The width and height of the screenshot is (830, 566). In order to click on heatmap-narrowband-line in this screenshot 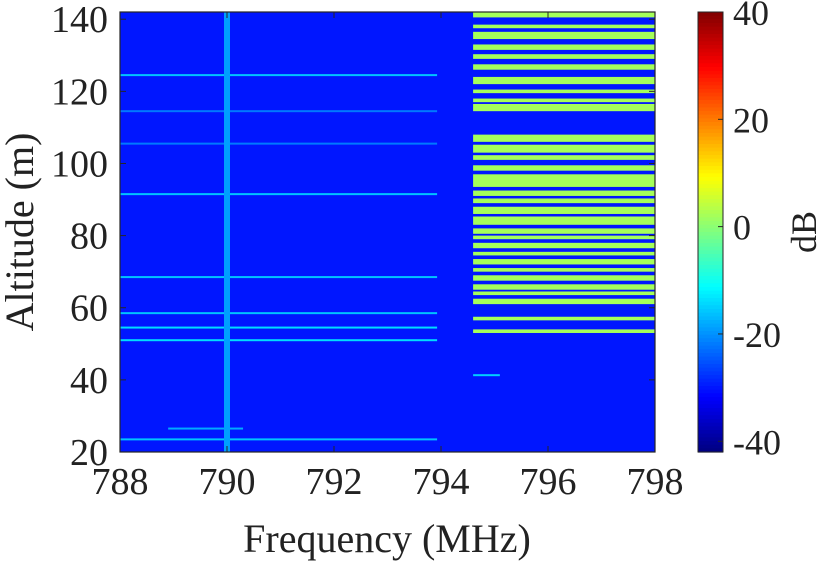, I will do `click(227, 232)`.